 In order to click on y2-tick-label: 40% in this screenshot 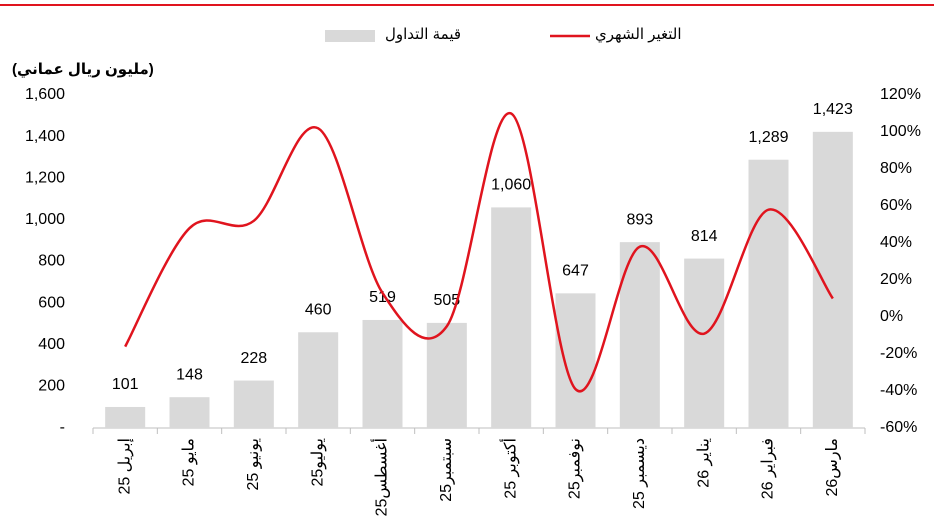, I will do `click(896, 242)`.